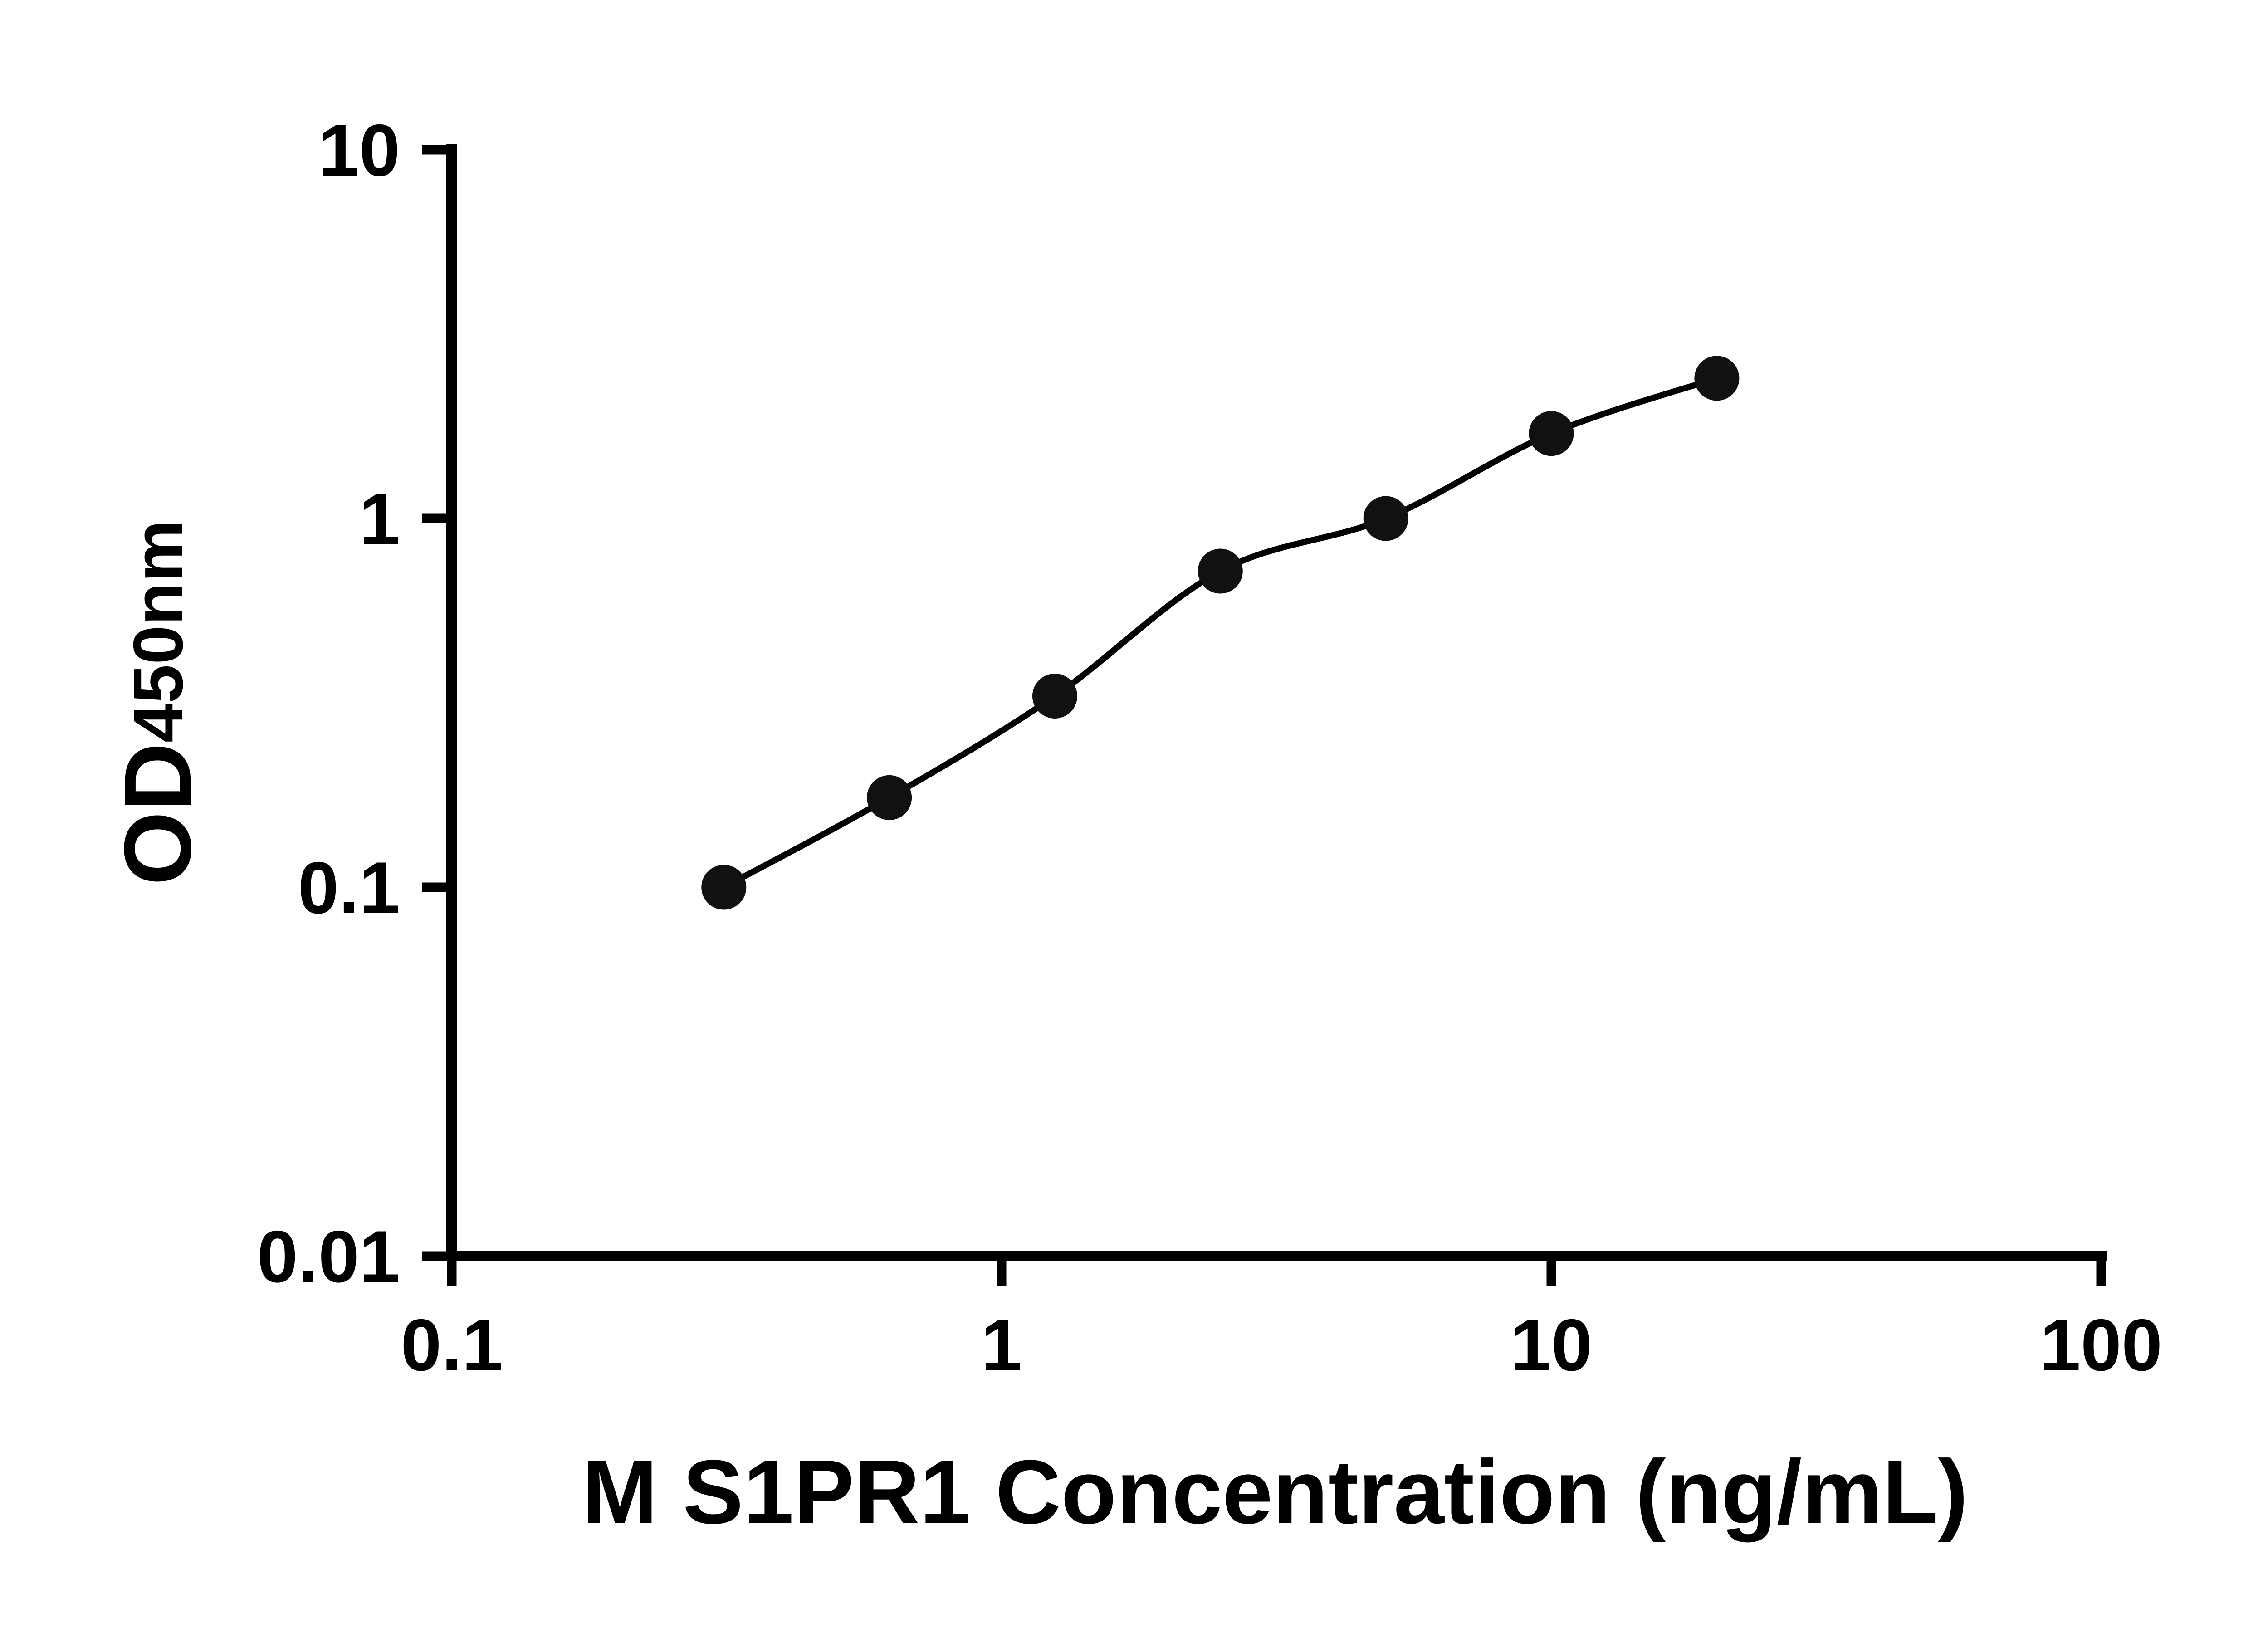 This screenshot has width=2268, height=1633. I want to click on x-tick-label-3: 100, so click(2101, 1345).